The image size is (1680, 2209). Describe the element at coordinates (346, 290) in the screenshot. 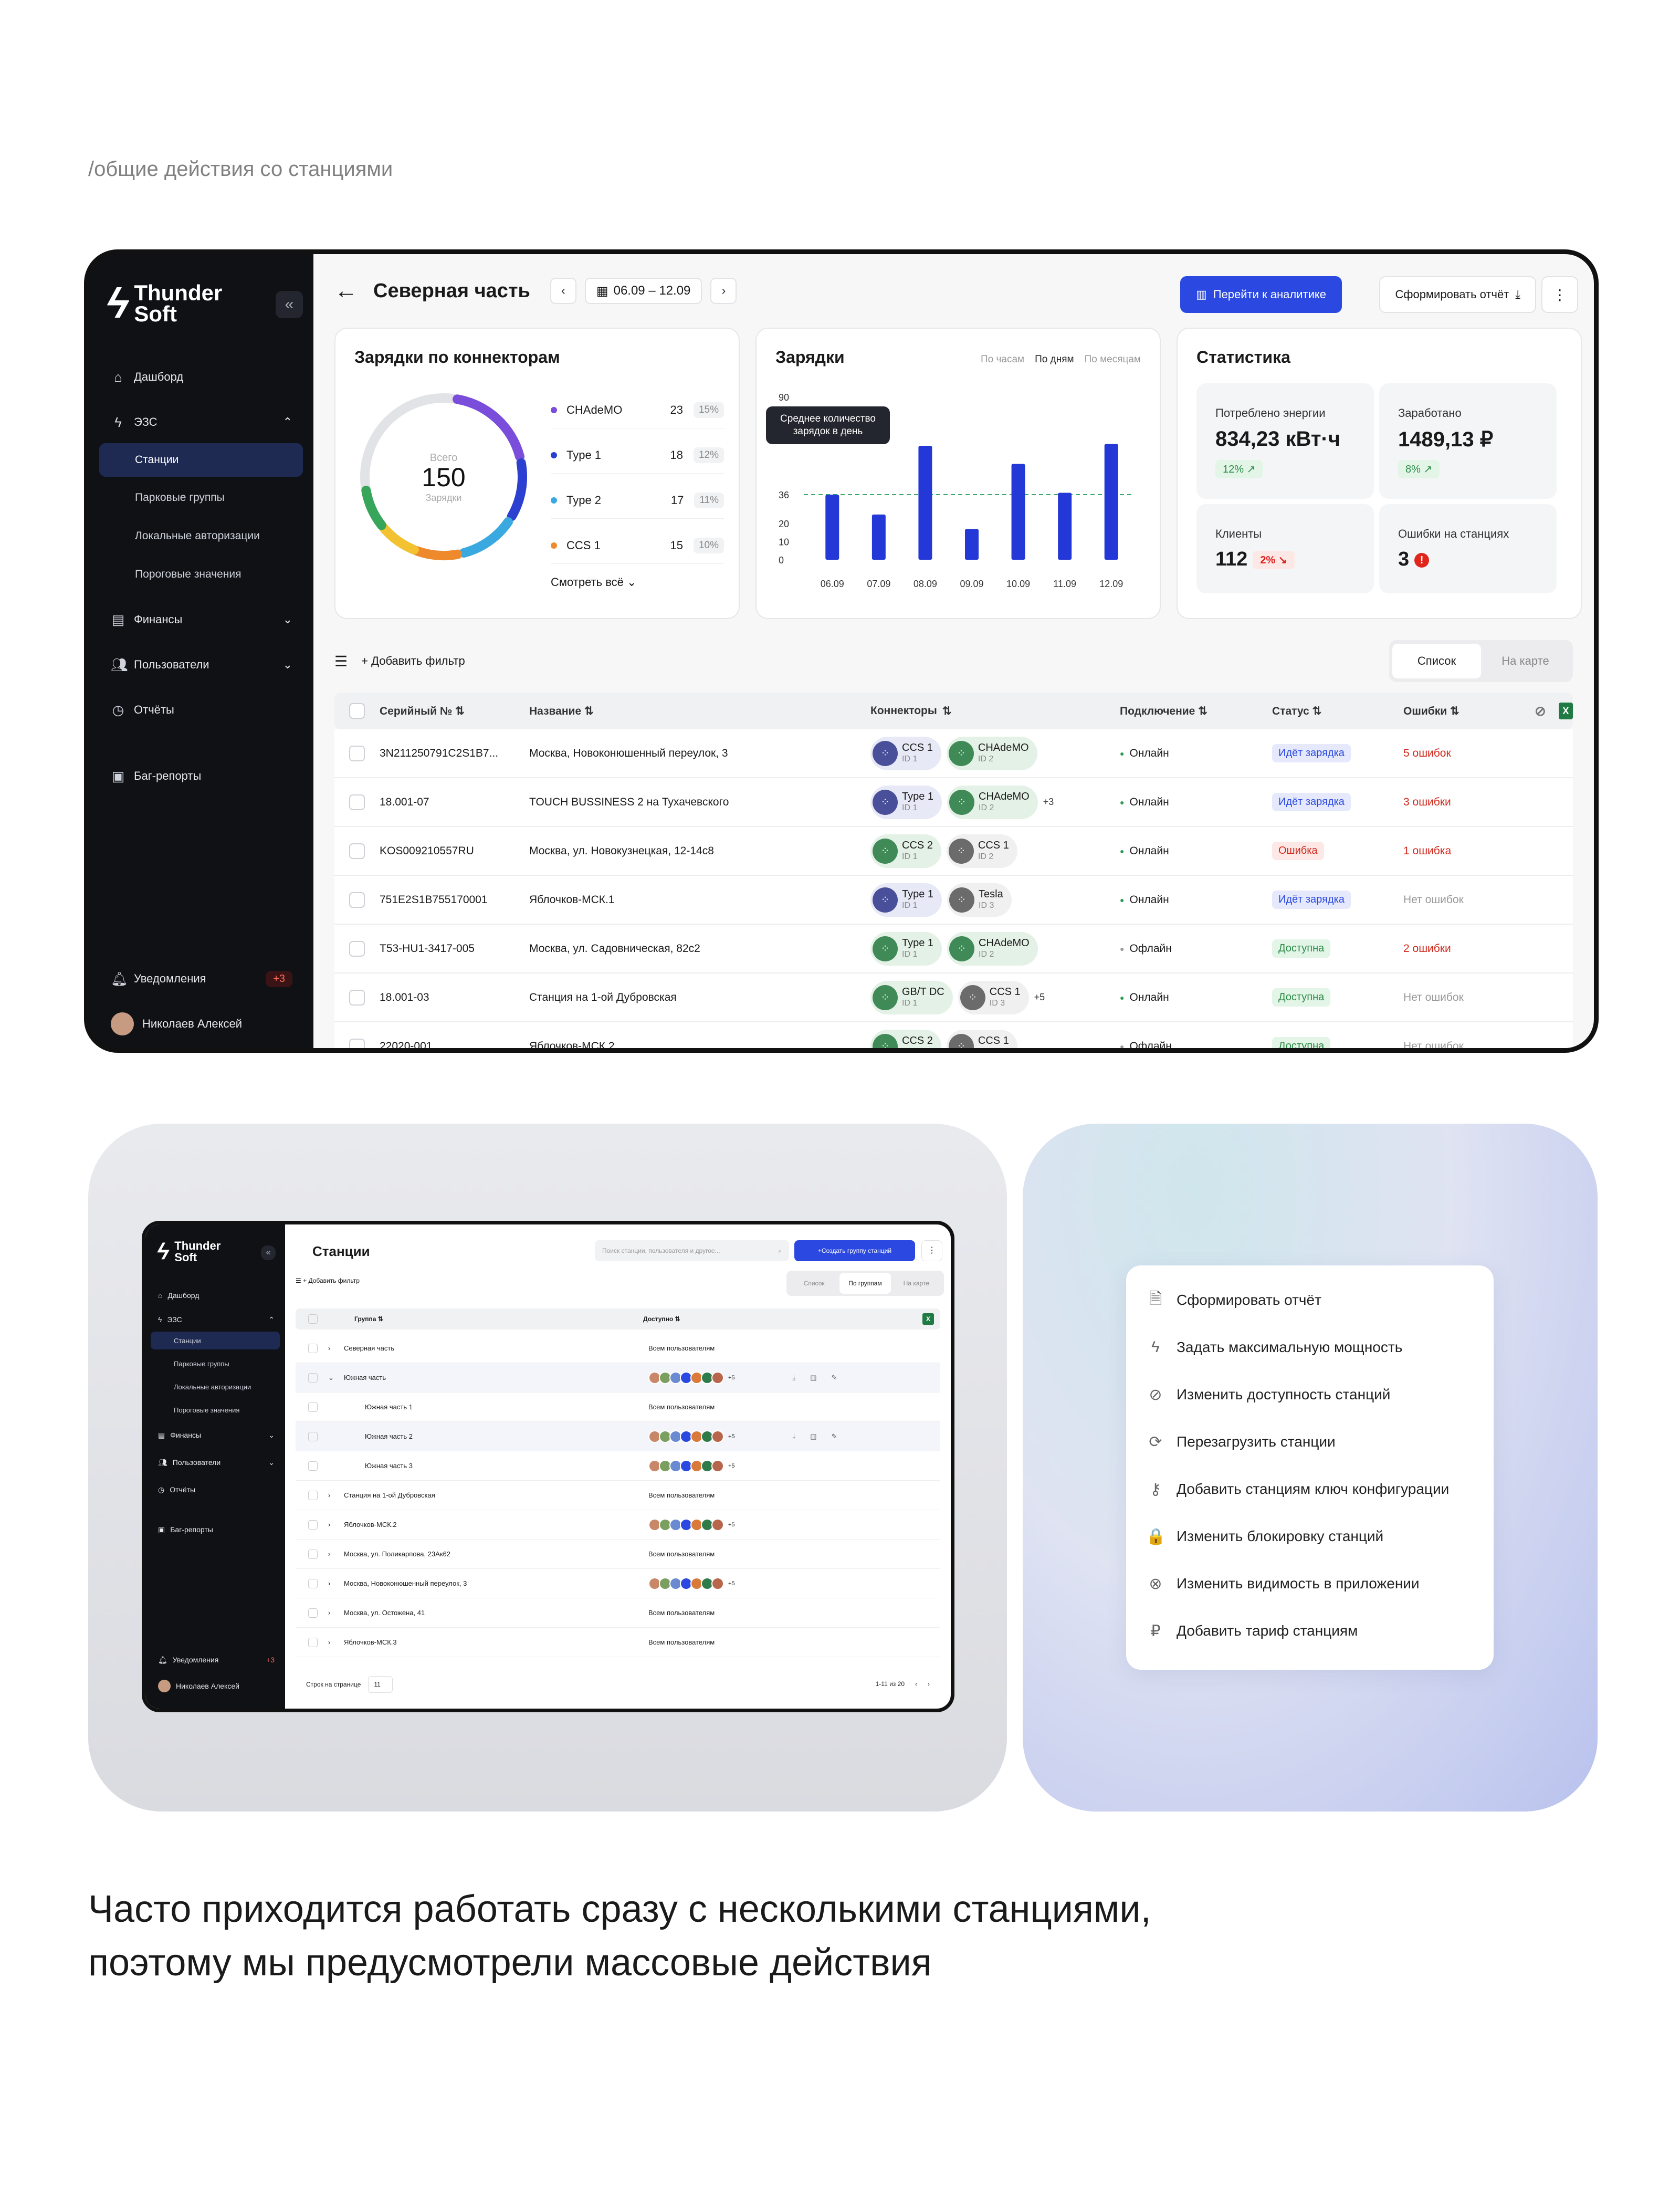

I see `back-arrow-icon: ←` at that location.